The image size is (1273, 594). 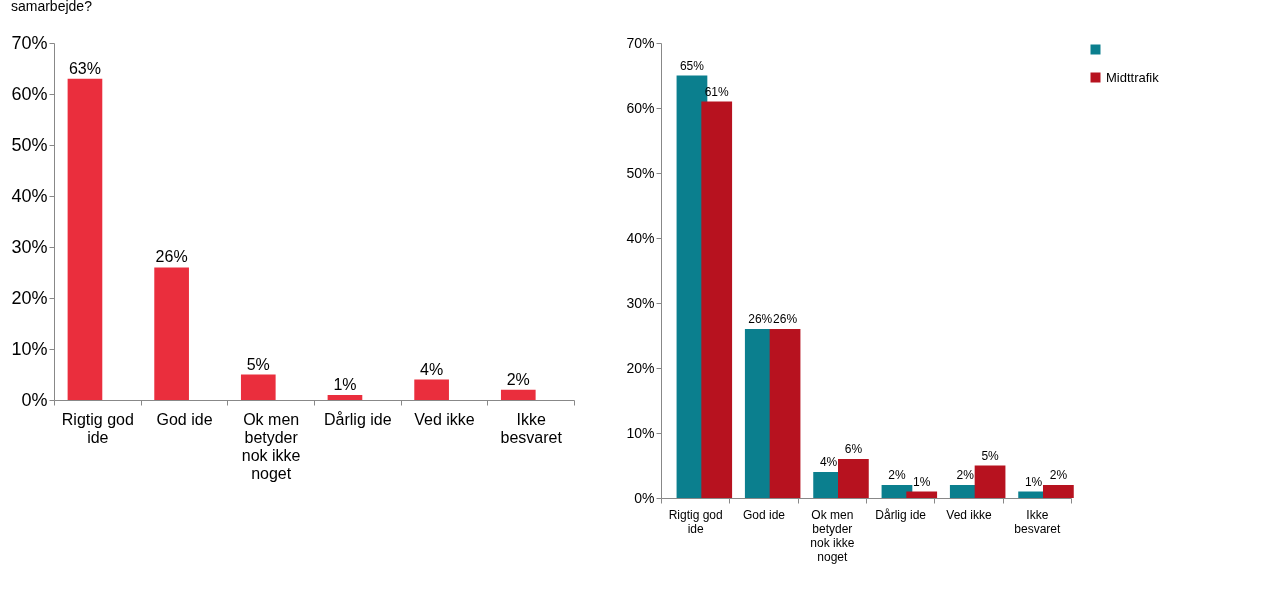 I want to click on legend-label: Midttrafik, so click(x=1133, y=77).